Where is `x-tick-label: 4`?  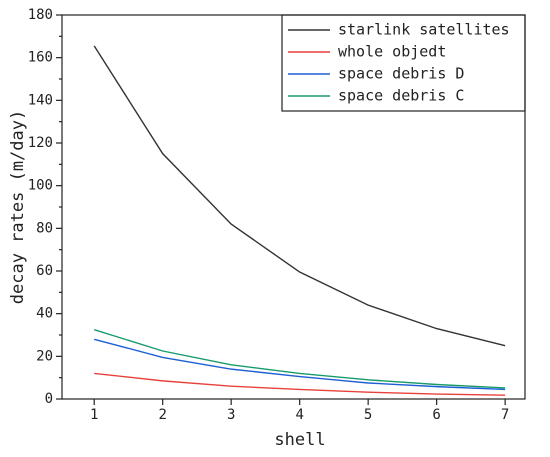 x-tick-label: 4 is located at coordinates (299, 415).